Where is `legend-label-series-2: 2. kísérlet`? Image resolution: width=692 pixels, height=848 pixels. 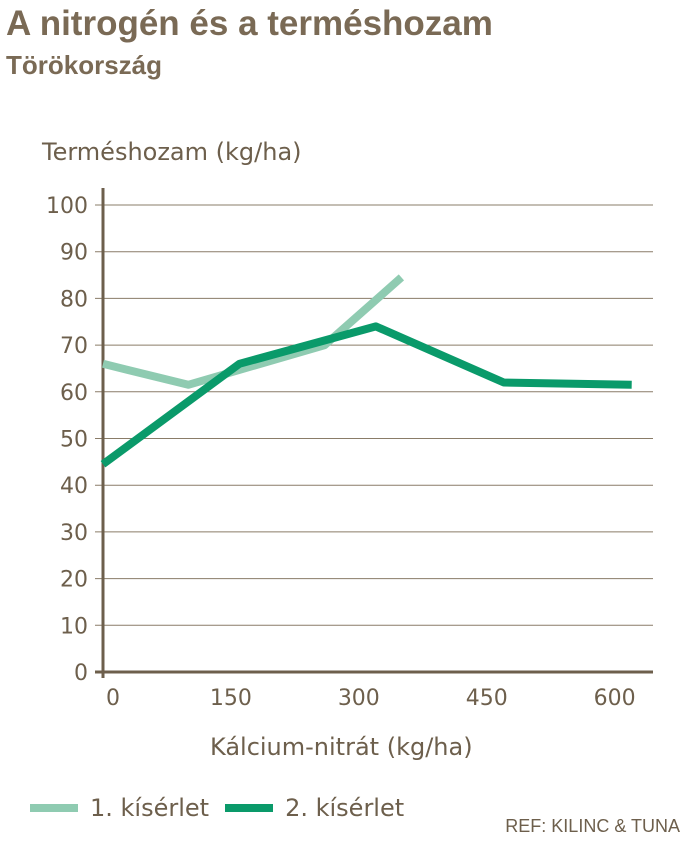 legend-label-series-2: 2. kísérlet is located at coordinates (345, 808).